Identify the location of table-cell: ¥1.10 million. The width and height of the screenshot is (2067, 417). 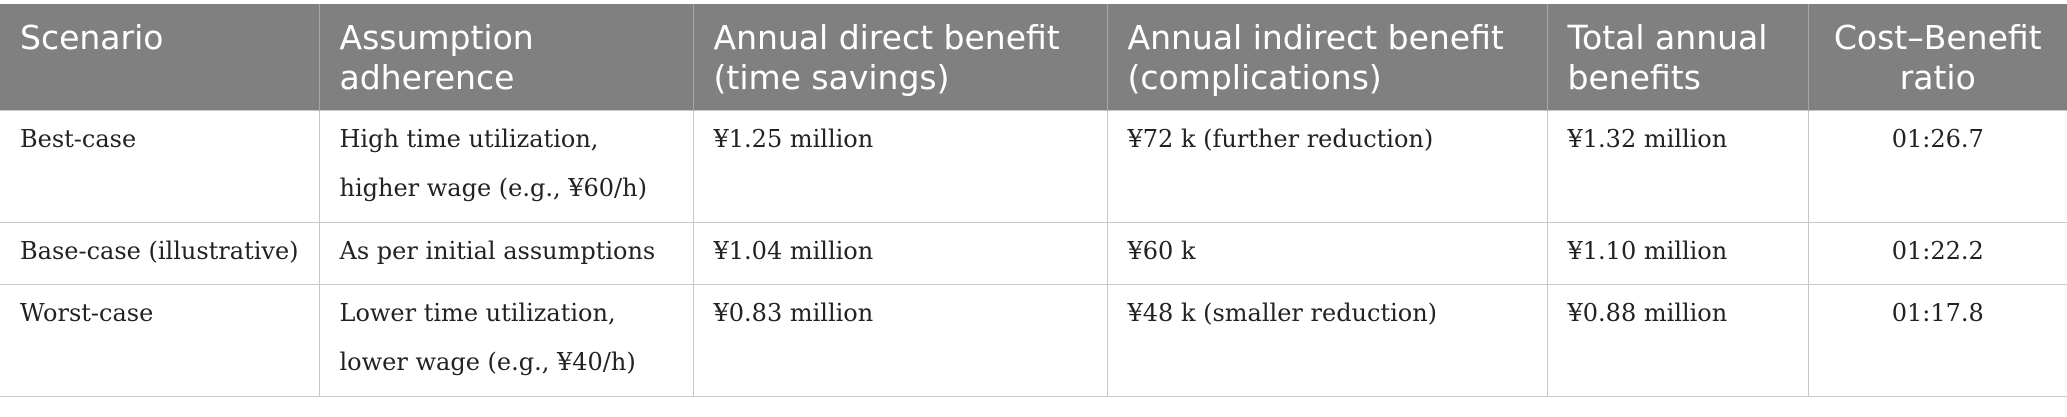
(1677, 253).